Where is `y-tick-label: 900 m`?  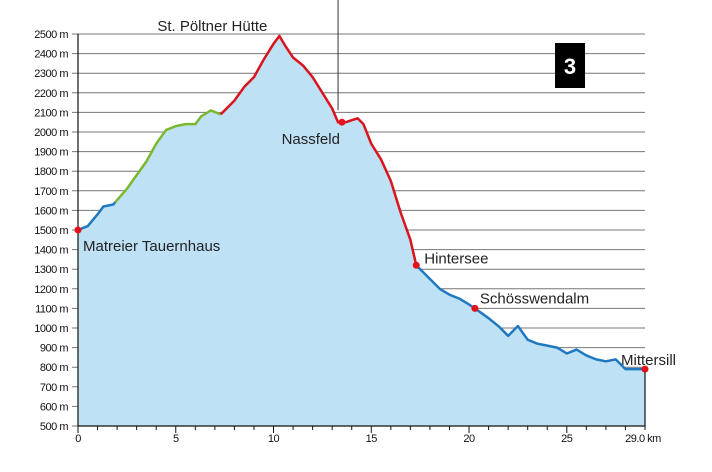 y-tick-label: 900 m is located at coordinates (54, 349).